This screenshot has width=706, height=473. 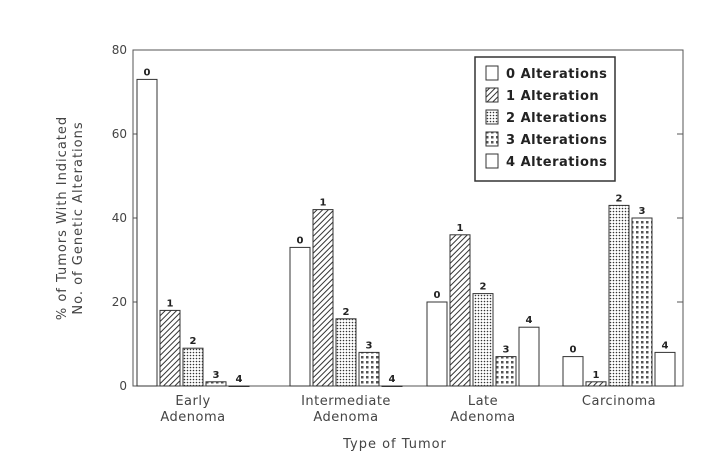 What do you see at coordinates (556, 74) in the screenshot?
I see `legend-label: 0 Alterations` at bounding box center [556, 74].